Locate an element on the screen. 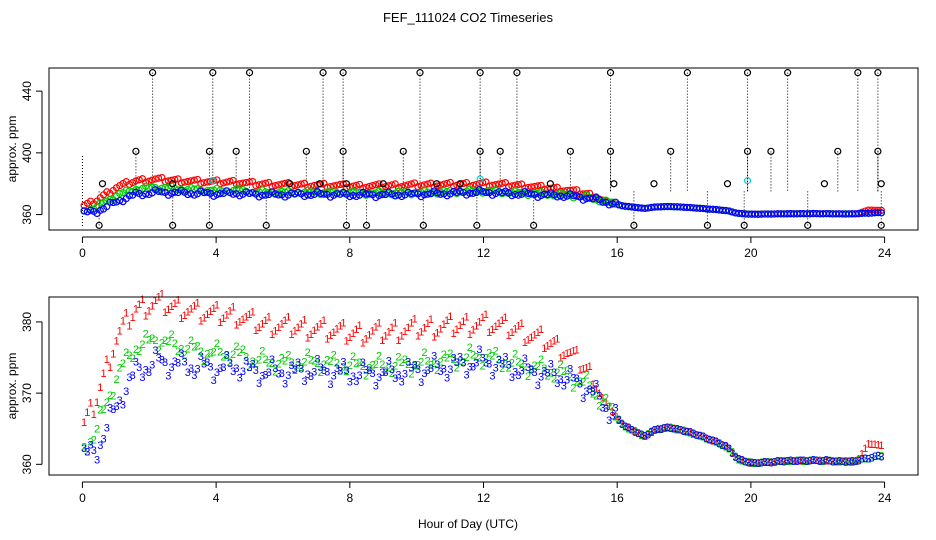 This screenshot has height=540, width=936. bottom-x-tick-label: 16 is located at coordinates (618, 498).